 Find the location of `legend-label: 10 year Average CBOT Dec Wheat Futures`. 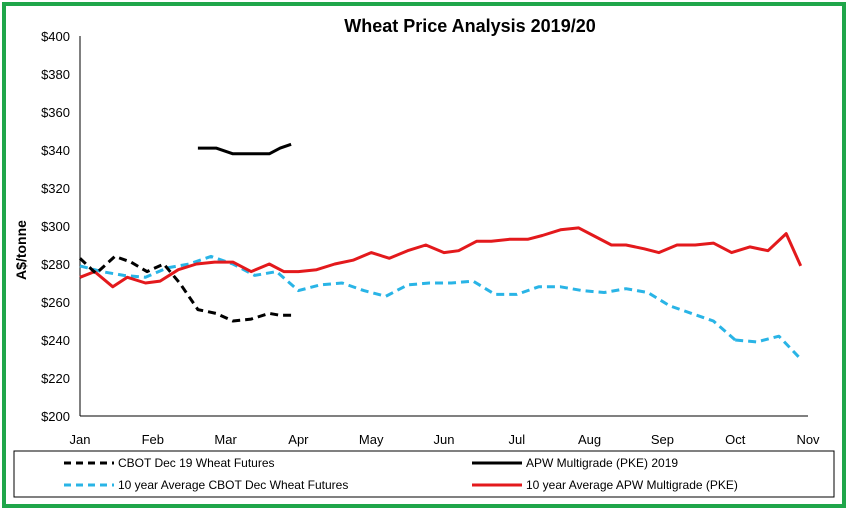

legend-label: 10 year Average CBOT Dec Wheat Futures is located at coordinates (233, 485).